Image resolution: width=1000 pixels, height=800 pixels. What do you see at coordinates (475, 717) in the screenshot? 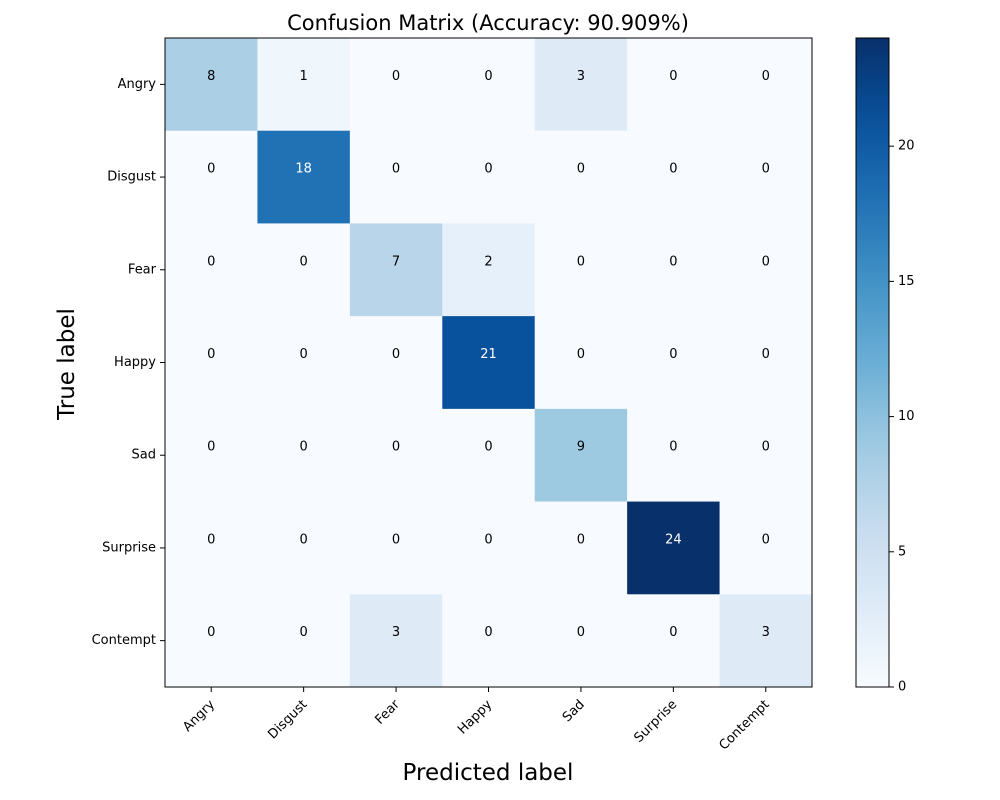
I see `x-tick-label: Happy` at bounding box center [475, 717].